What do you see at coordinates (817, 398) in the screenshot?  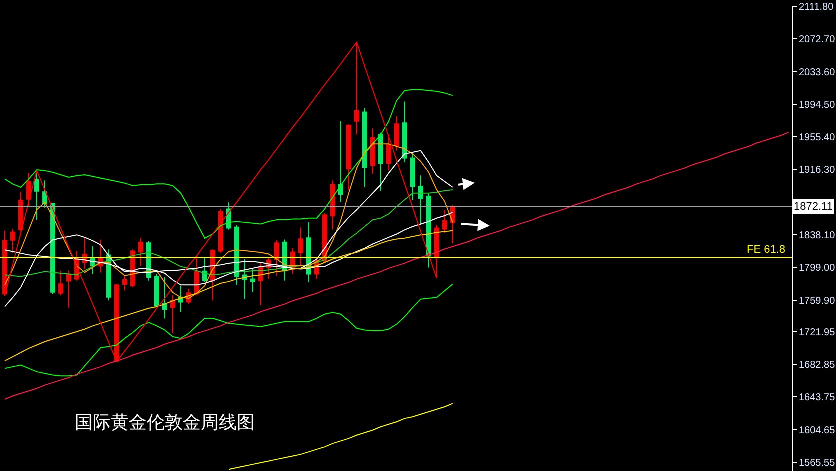 I see `y-tick-label: 1643.75` at bounding box center [817, 398].